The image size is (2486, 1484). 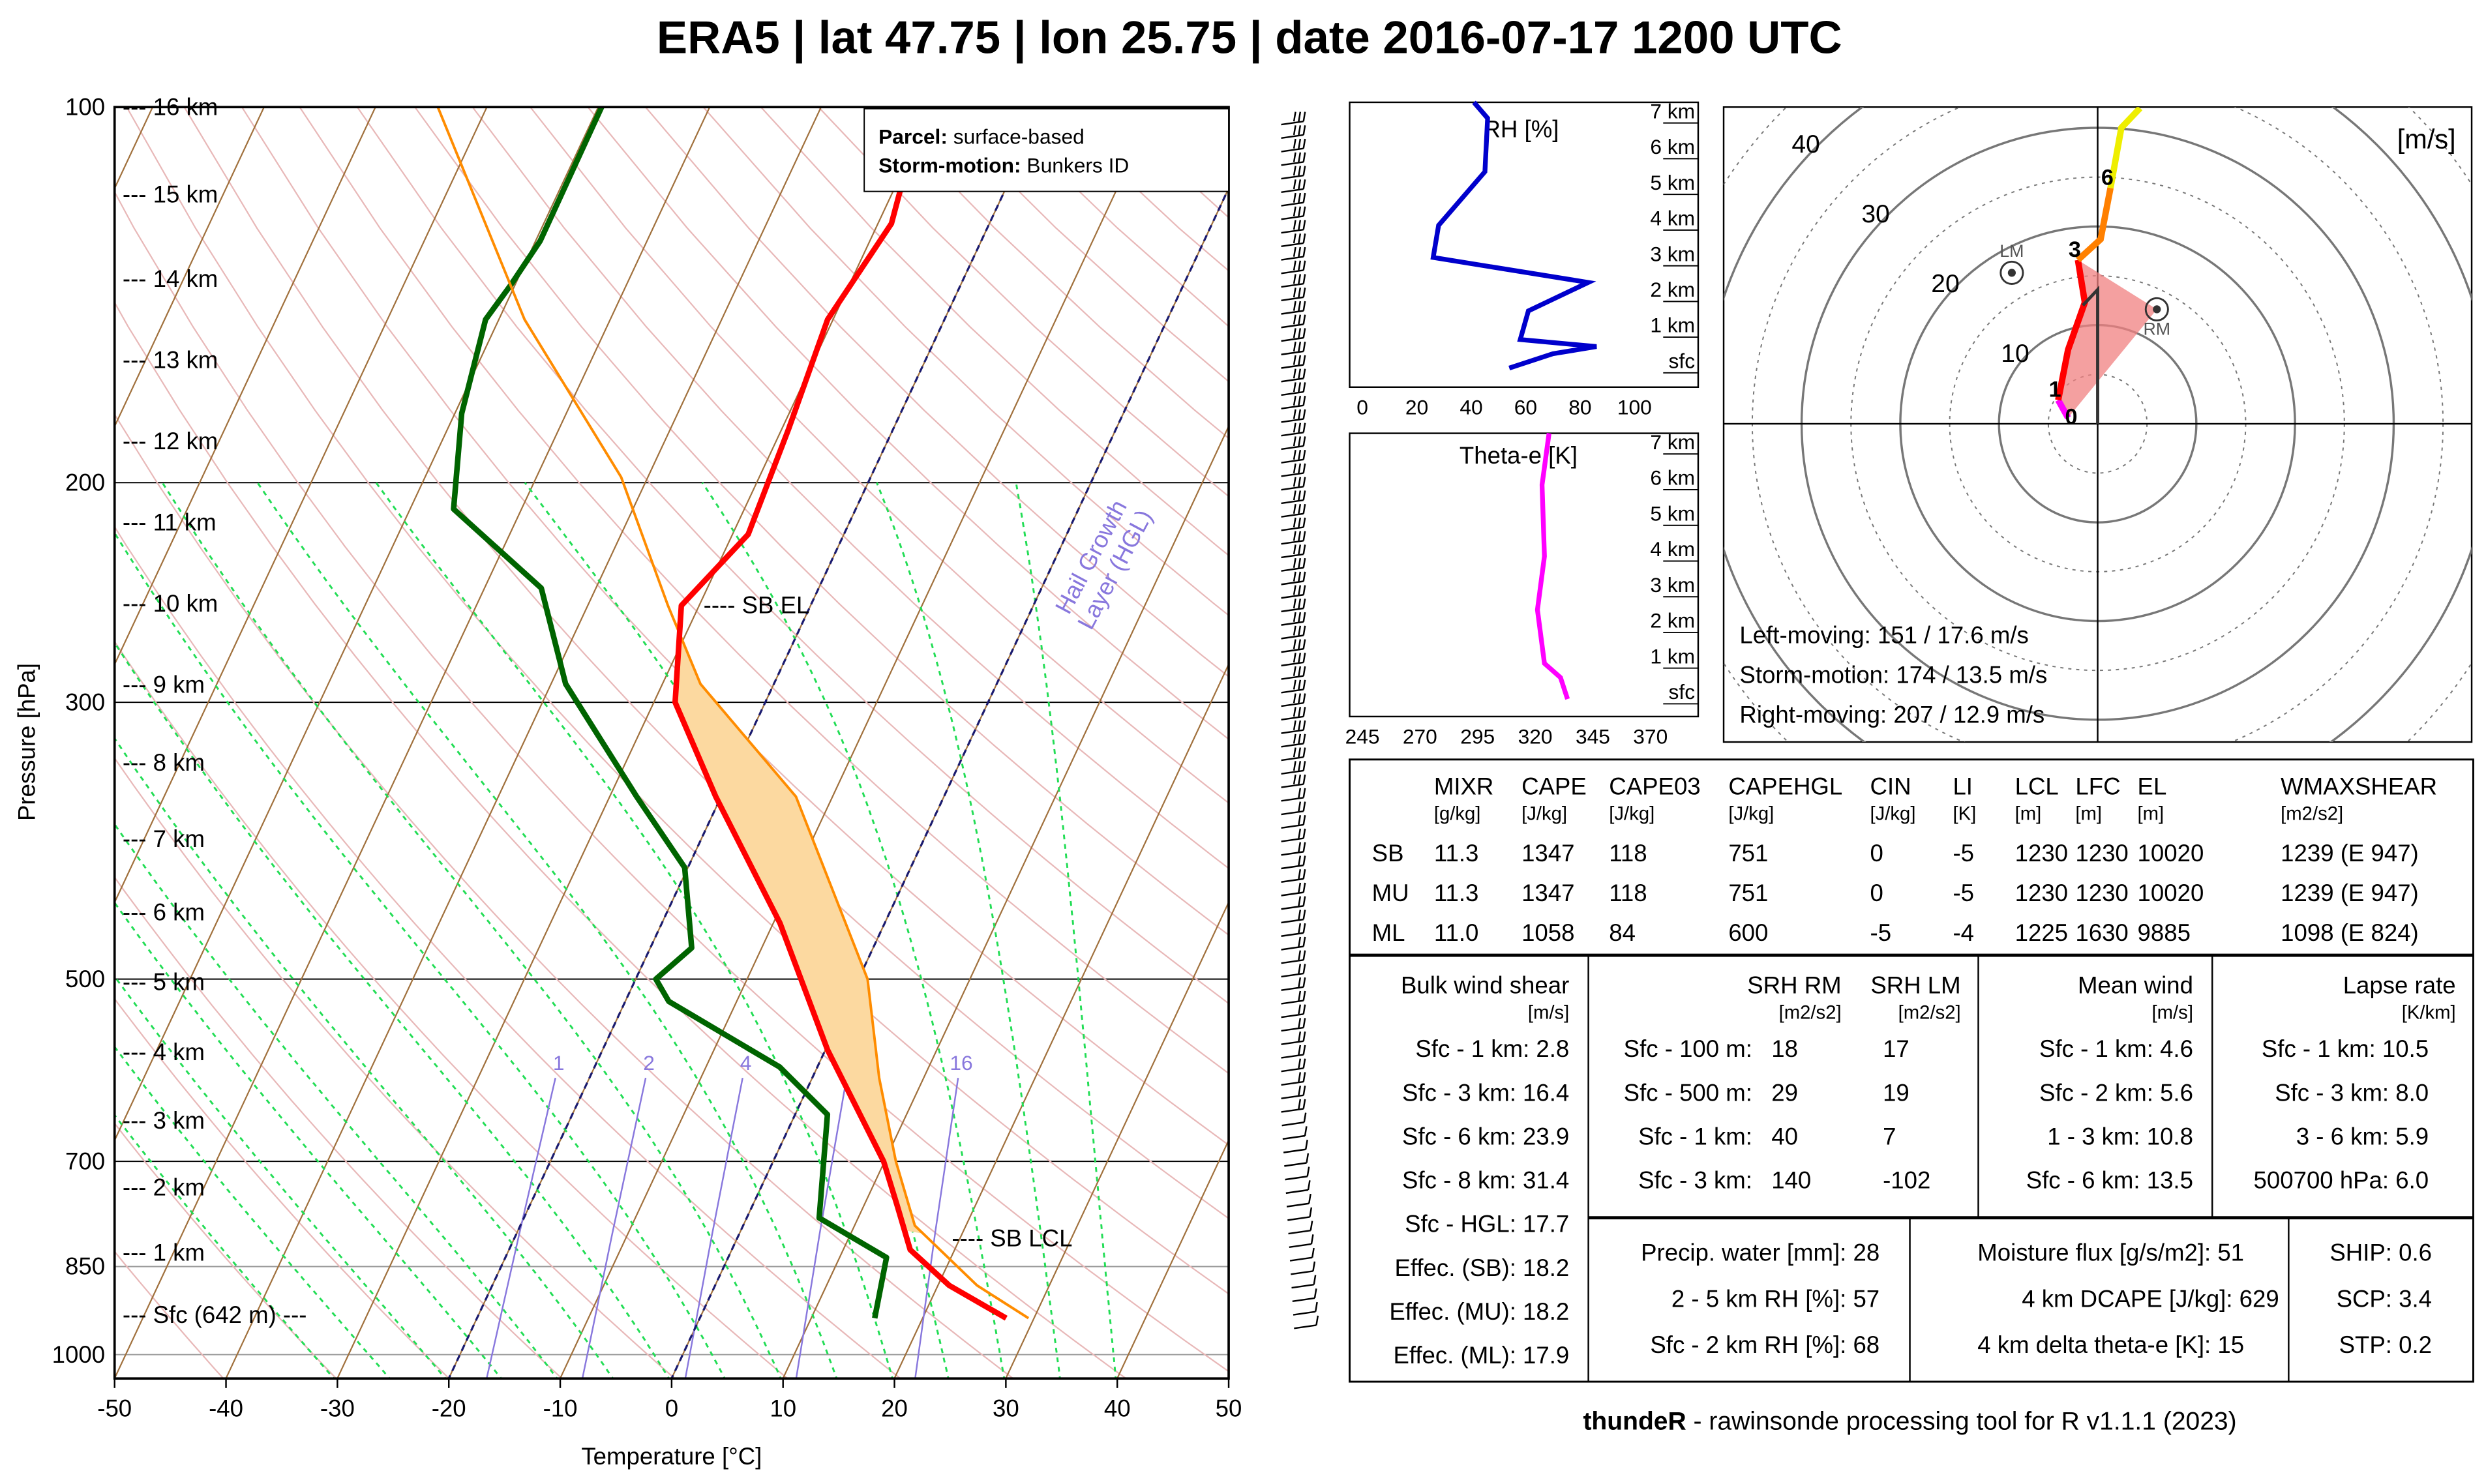 I want to click on param-value: 11.3, so click(x=1456, y=893).